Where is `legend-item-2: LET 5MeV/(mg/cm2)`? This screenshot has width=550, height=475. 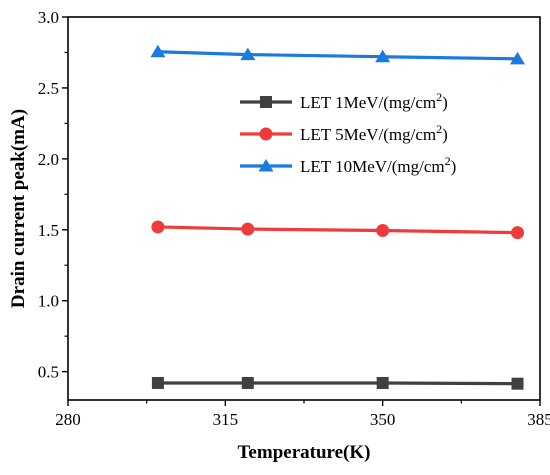
legend-item-2: LET 5MeV/(mg/cm2) is located at coordinates (344, 133).